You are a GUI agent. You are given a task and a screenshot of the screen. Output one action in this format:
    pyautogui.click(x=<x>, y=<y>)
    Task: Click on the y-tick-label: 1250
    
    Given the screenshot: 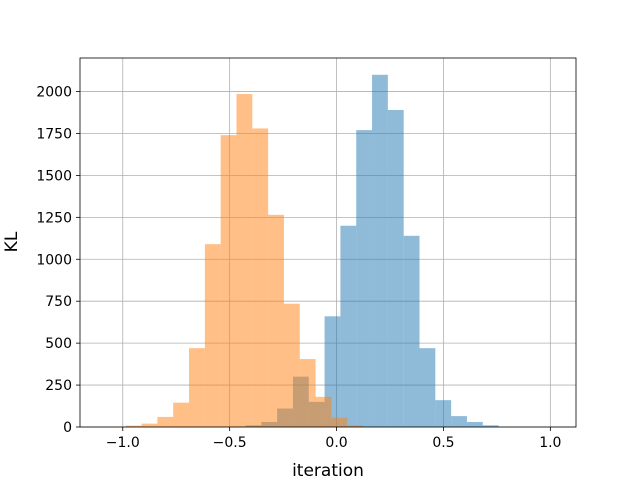 What is the action you would take?
    pyautogui.click(x=54, y=218)
    